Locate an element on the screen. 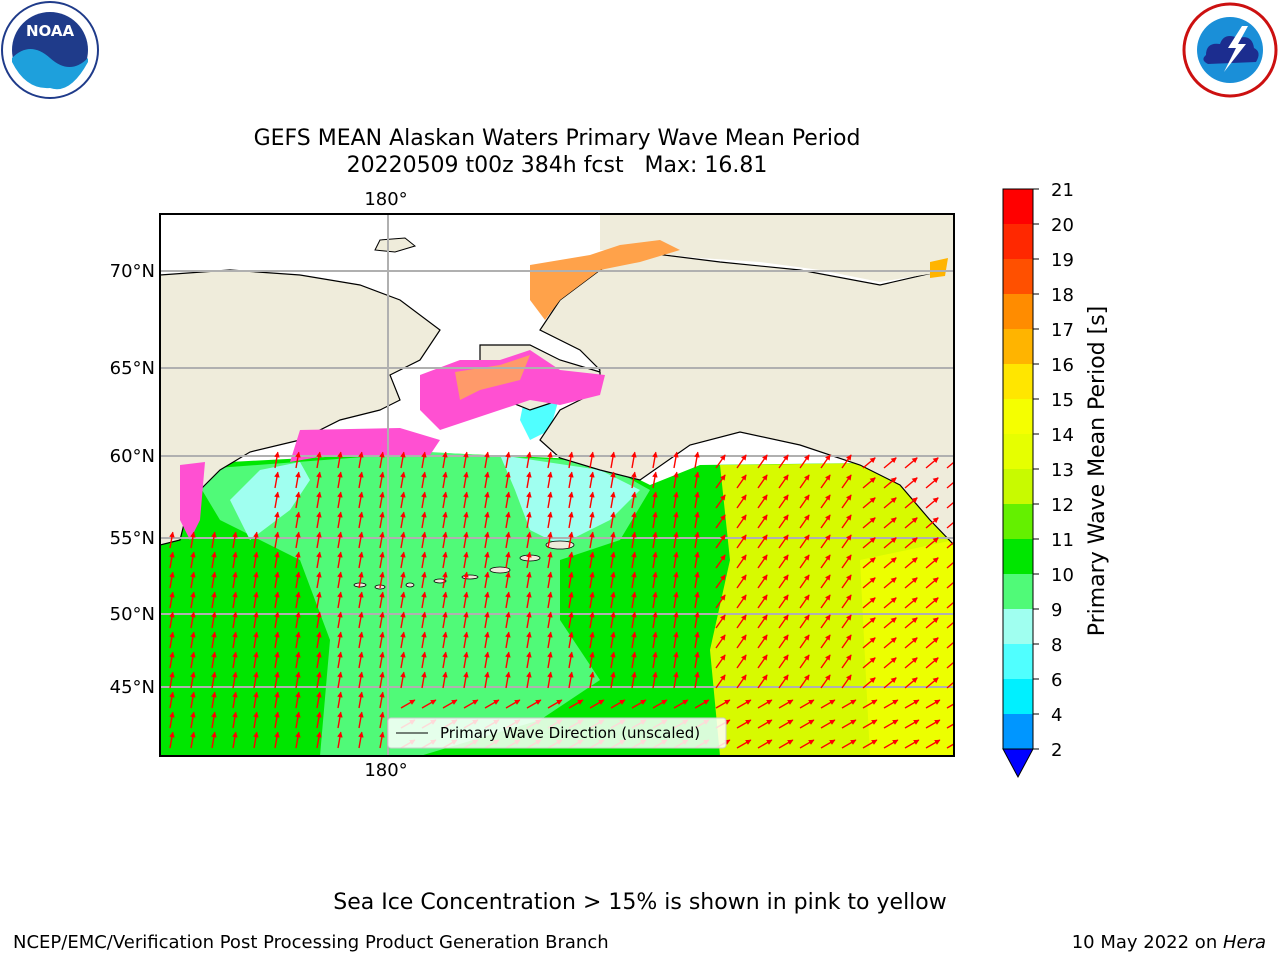 The height and width of the screenshot is (960, 1280). colorbar-tick-label: 20 is located at coordinates (1062, 225).